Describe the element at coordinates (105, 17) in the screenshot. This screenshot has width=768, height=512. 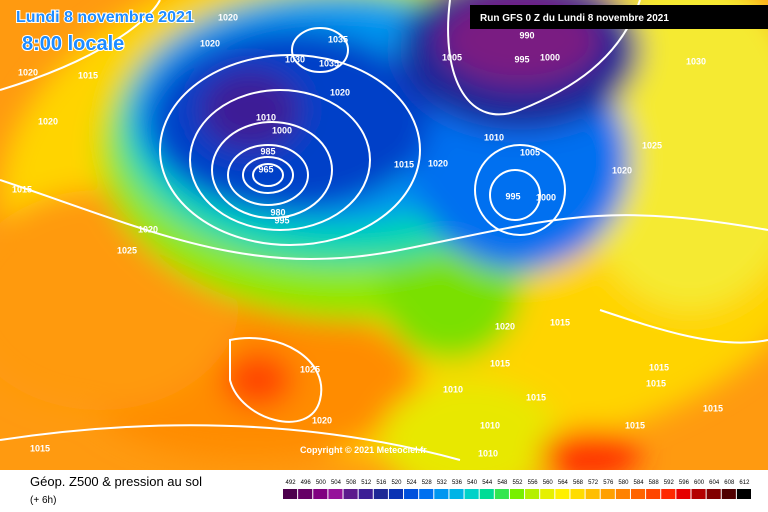
I see `date-title: Lundi 8 novembre 2021` at that location.